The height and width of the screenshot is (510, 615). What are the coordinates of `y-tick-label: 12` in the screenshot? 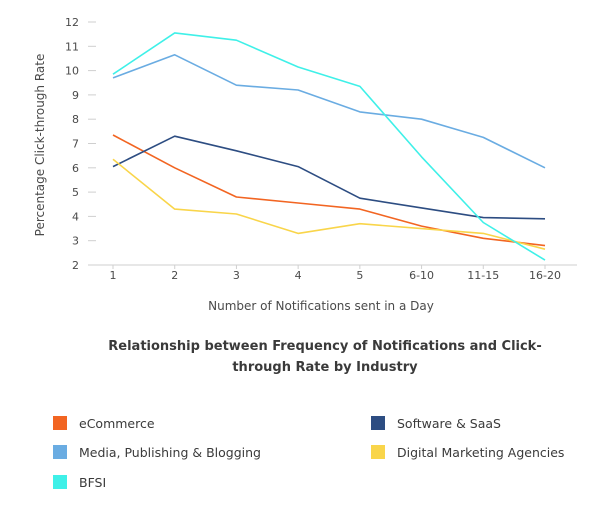 It's located at (72, 22).